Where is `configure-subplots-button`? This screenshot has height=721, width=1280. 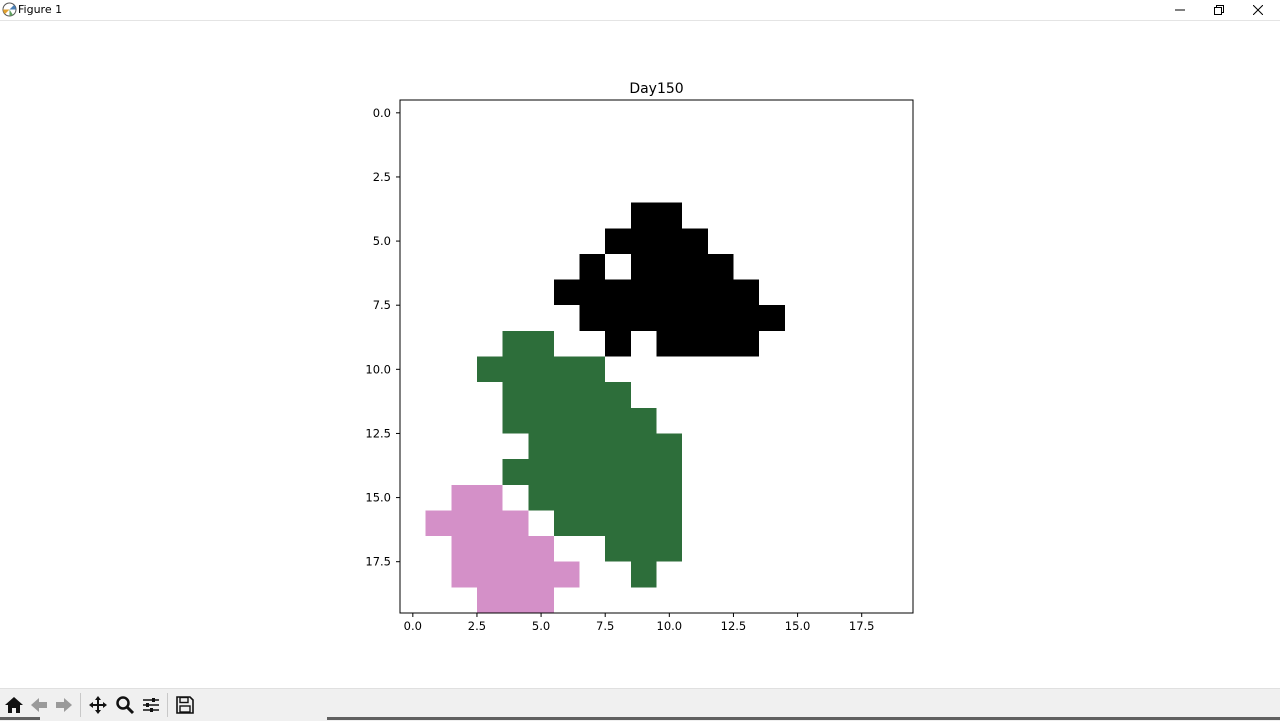 configure-subplots-button is located at coordinates (151, 705).